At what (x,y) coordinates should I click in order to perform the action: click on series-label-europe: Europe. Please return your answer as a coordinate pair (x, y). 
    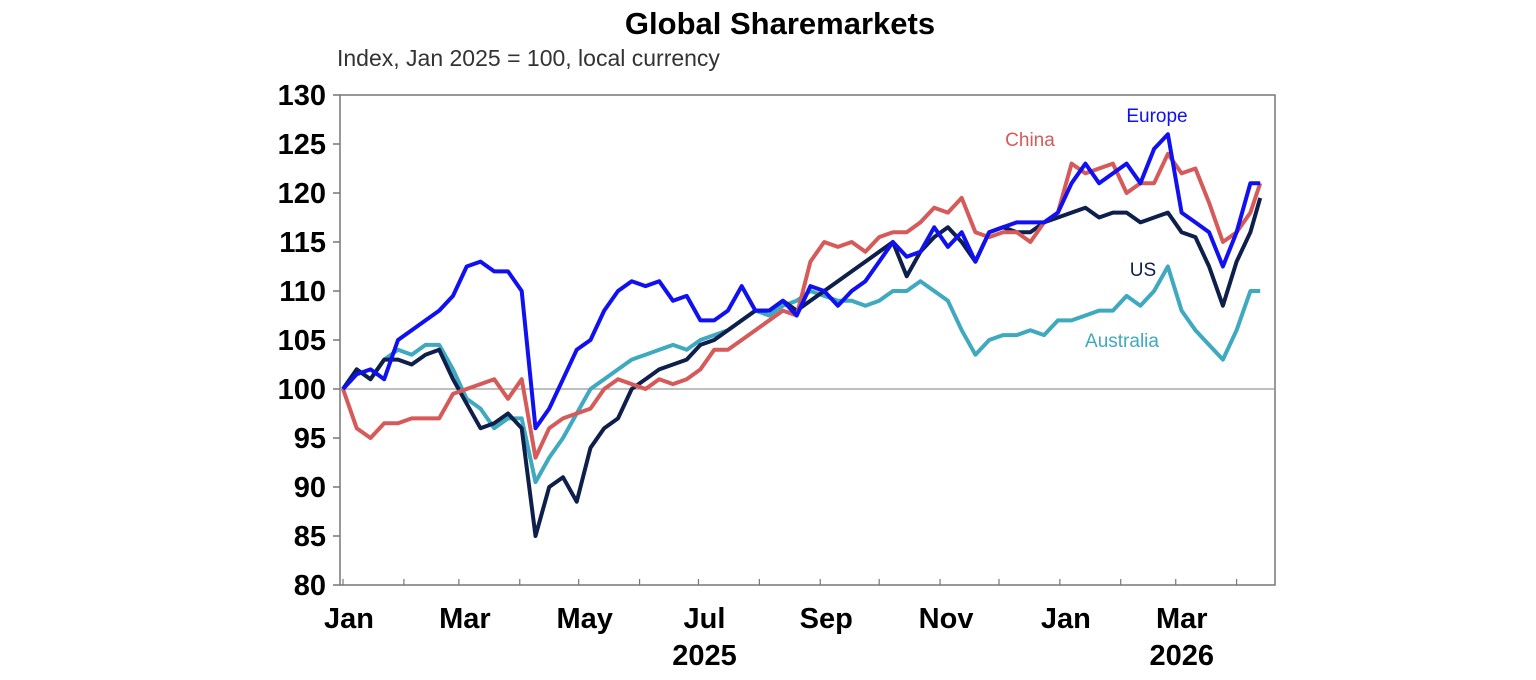
    Looking at the image, I should click on (1156, 116).